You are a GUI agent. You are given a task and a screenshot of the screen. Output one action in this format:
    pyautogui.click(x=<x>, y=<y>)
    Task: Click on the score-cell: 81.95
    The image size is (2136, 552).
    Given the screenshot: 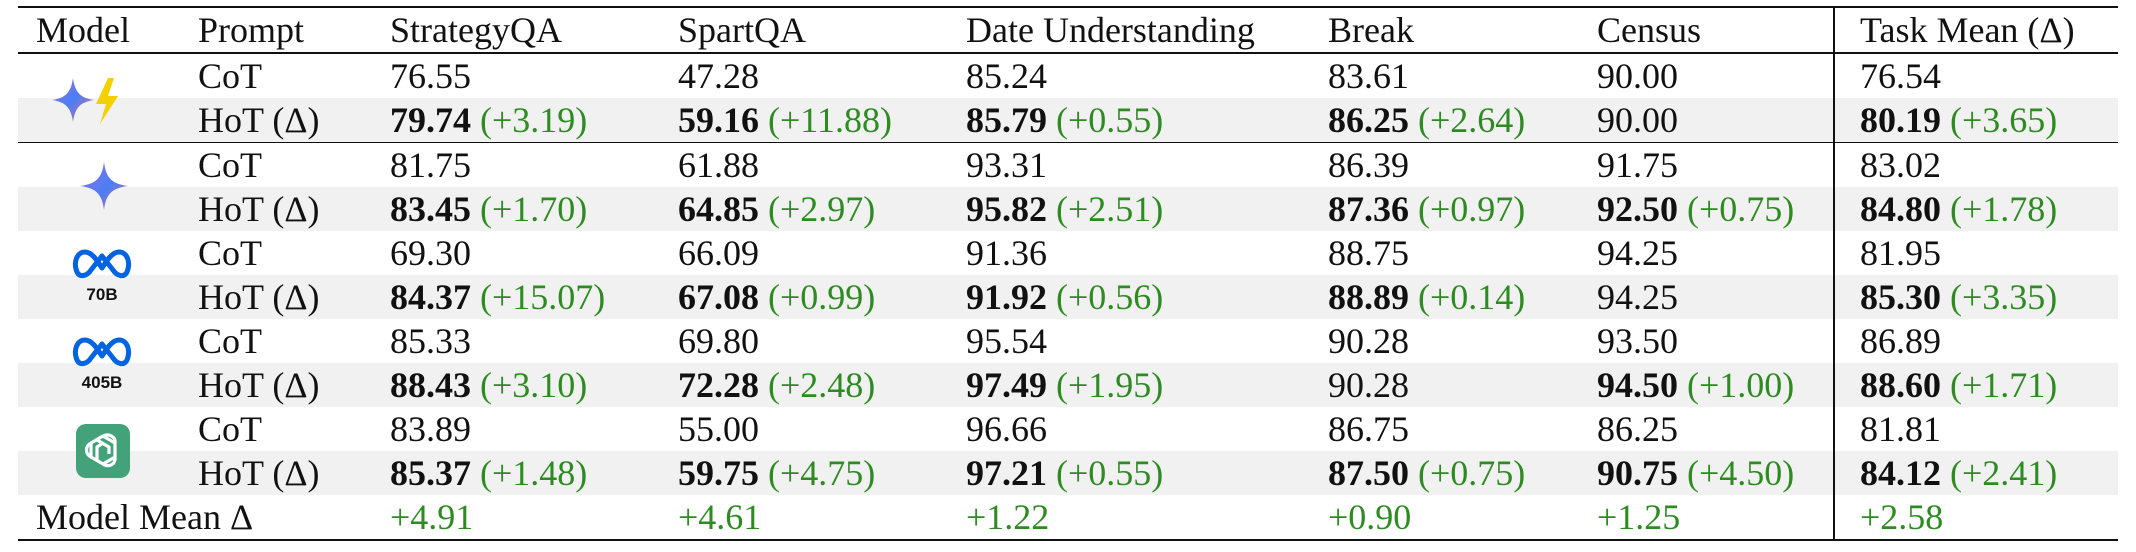 What is the action you would take?
    pyautogui.click(x=1900, y=253)
    